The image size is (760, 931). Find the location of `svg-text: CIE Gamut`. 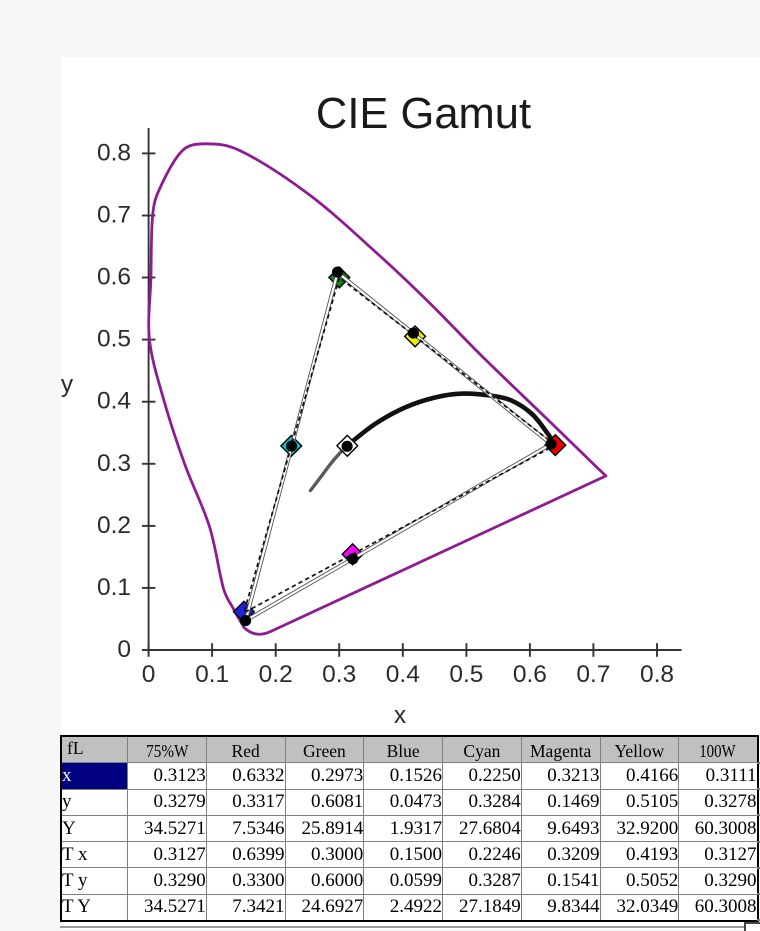

svg-text: CIE Gamut is located at coordinates (423, 114).